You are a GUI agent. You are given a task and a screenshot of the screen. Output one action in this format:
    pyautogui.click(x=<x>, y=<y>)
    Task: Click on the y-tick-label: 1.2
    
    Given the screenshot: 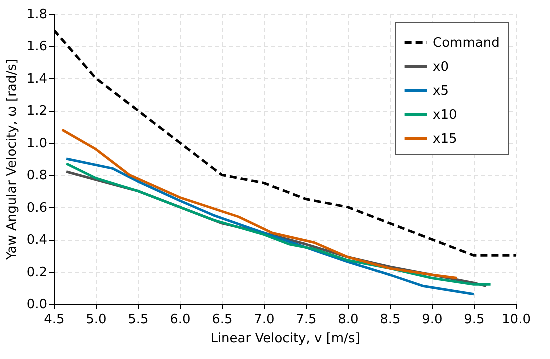 What is the action you would take?
    pyautogui.click(x=37, y=112)
    